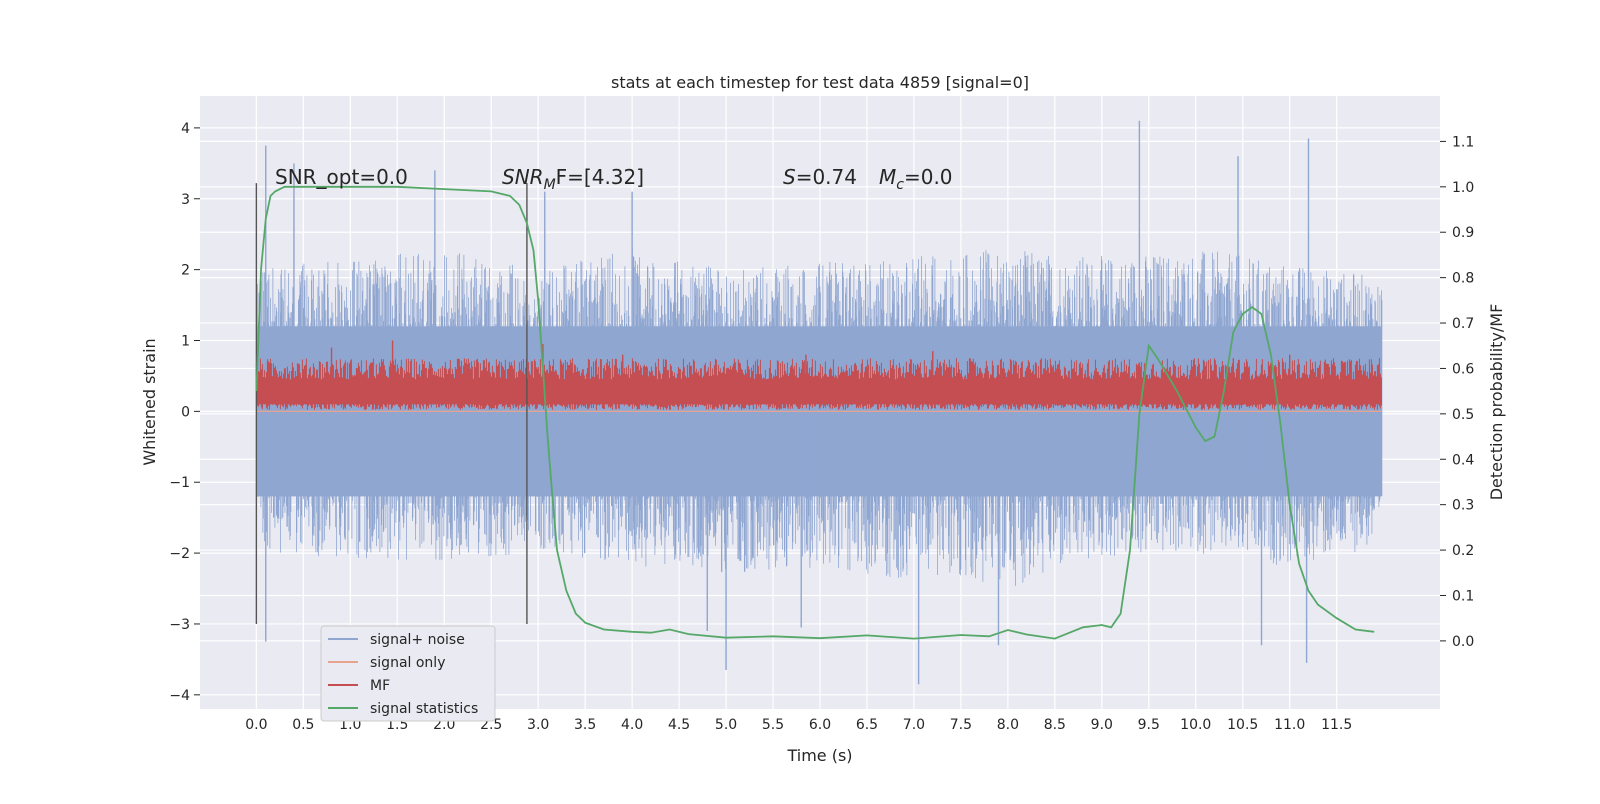 The width and height of the screenshot is (1600, 804). I want to click on y2-tick-label-1: 0.1, so click(1463, 596).